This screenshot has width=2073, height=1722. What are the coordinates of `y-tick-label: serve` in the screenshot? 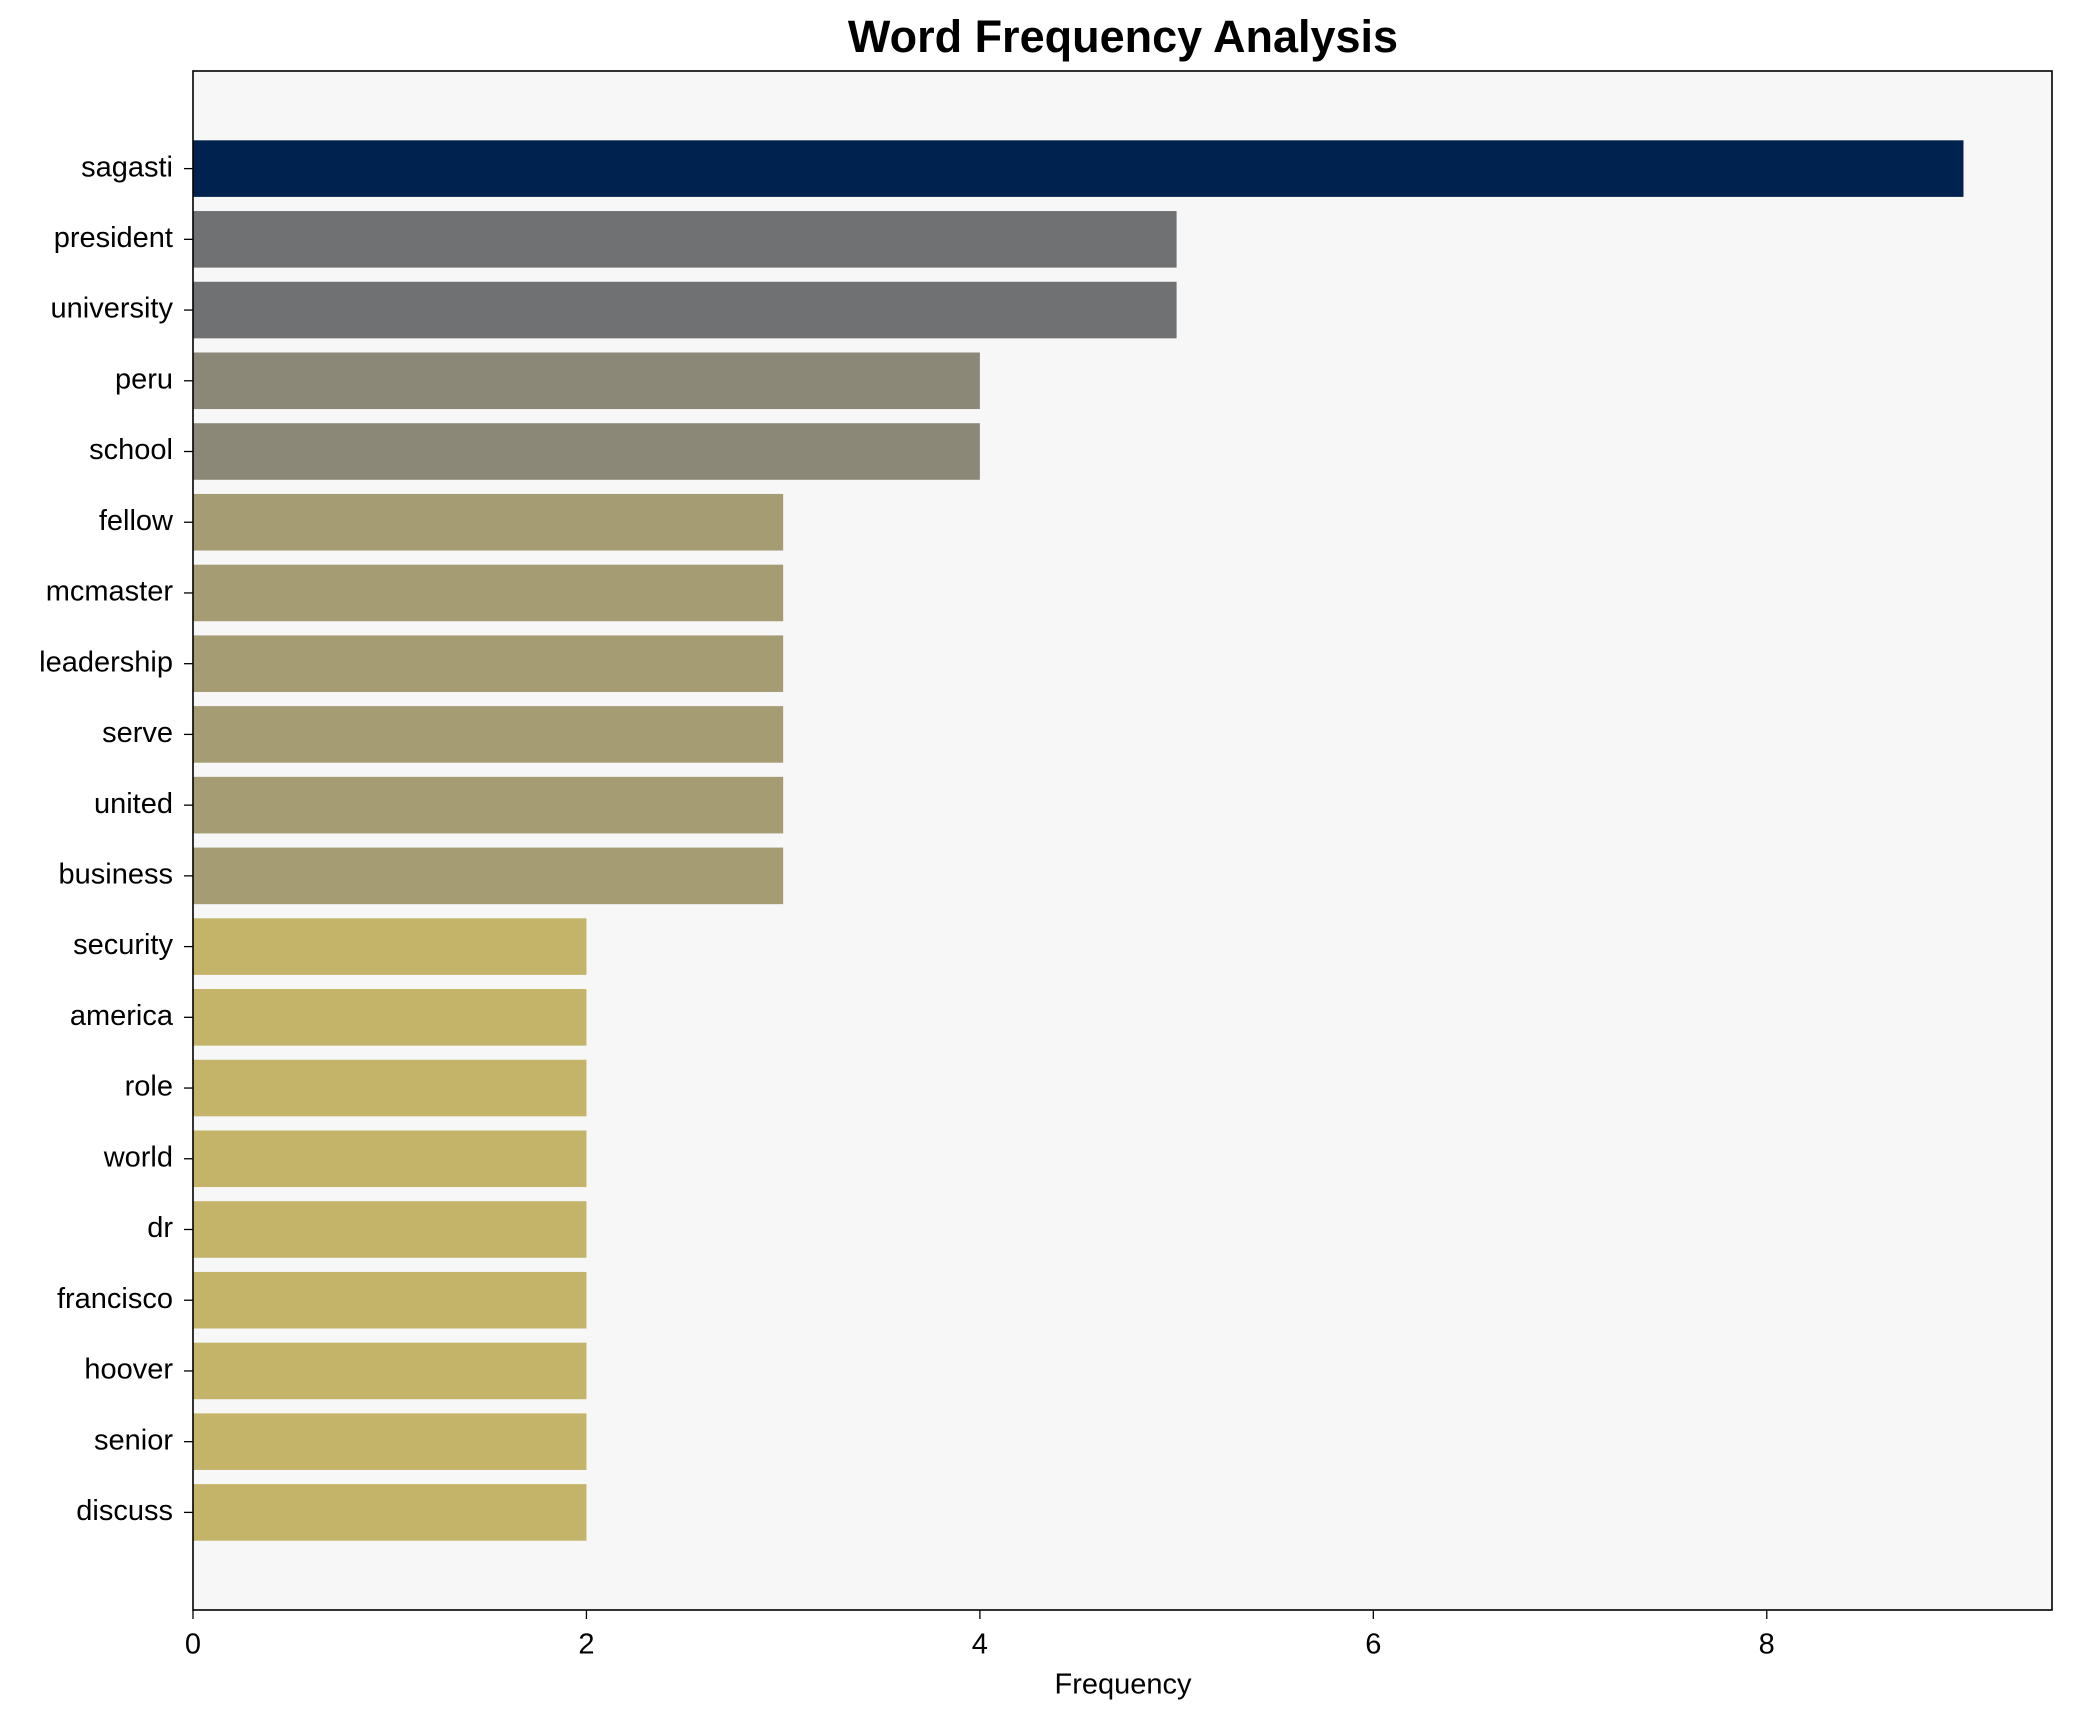 It's located at (137, 733).